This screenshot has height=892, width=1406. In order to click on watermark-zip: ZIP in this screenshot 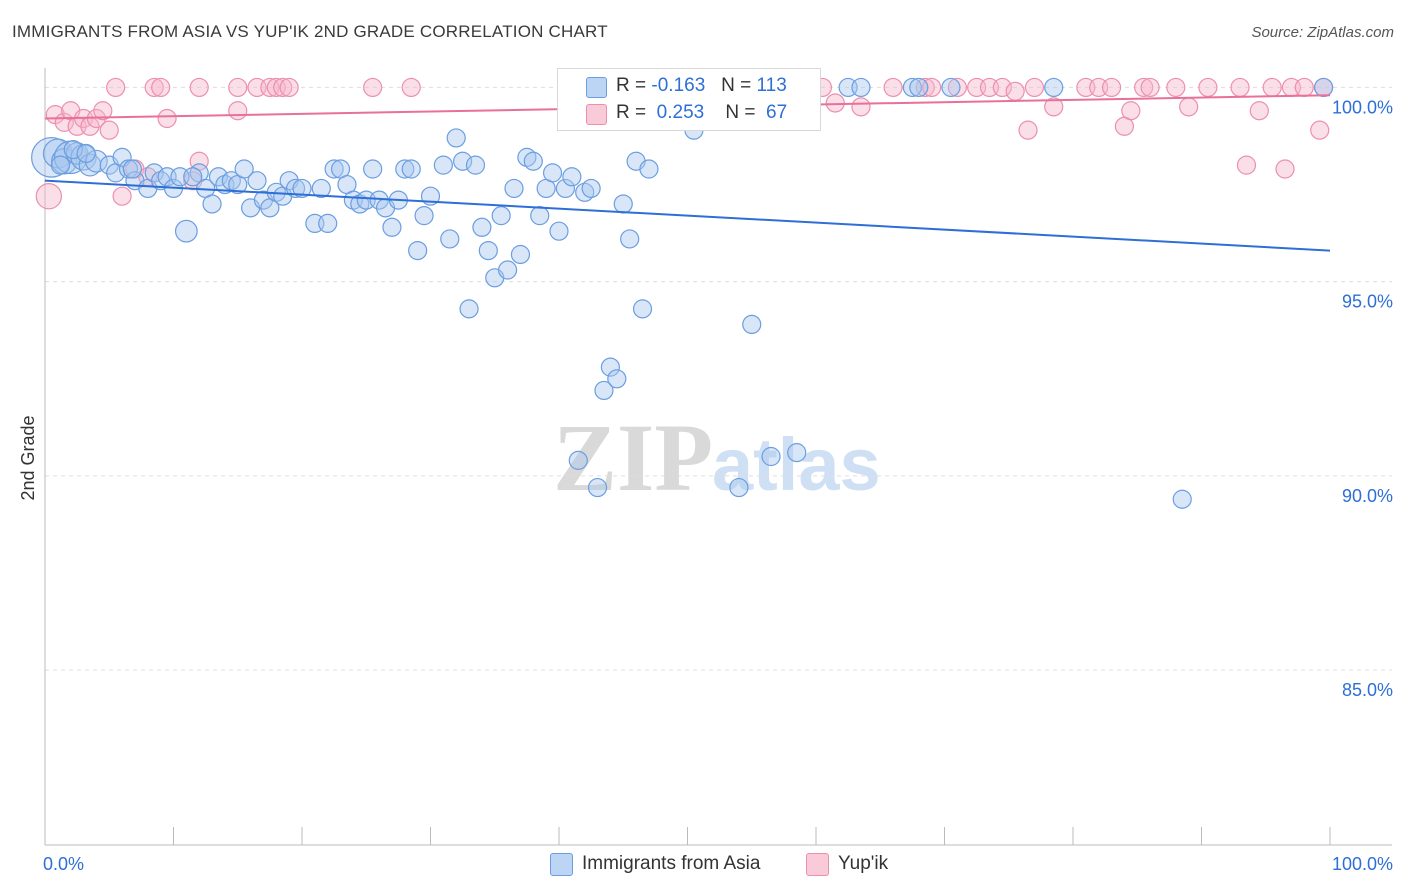, I will do `click(633, 457)`.